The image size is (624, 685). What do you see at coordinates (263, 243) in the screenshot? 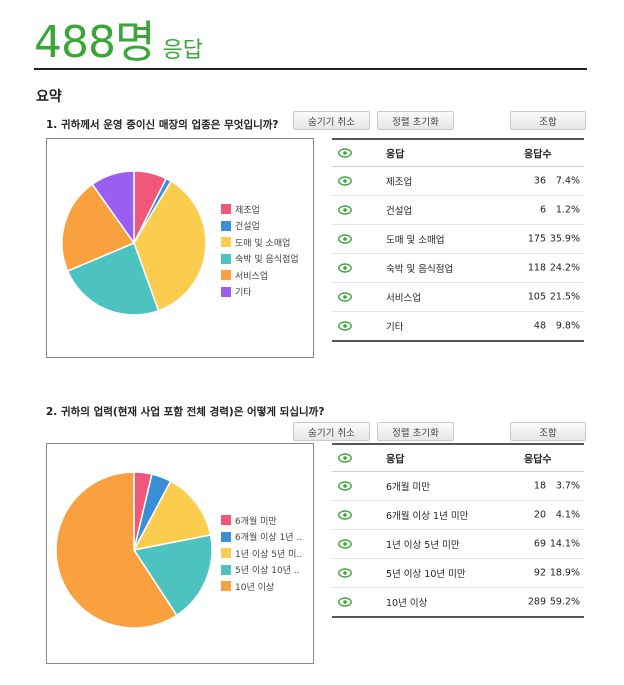
I see `legend-label: 도매 및 소매업` at bounding box center [263, 243].